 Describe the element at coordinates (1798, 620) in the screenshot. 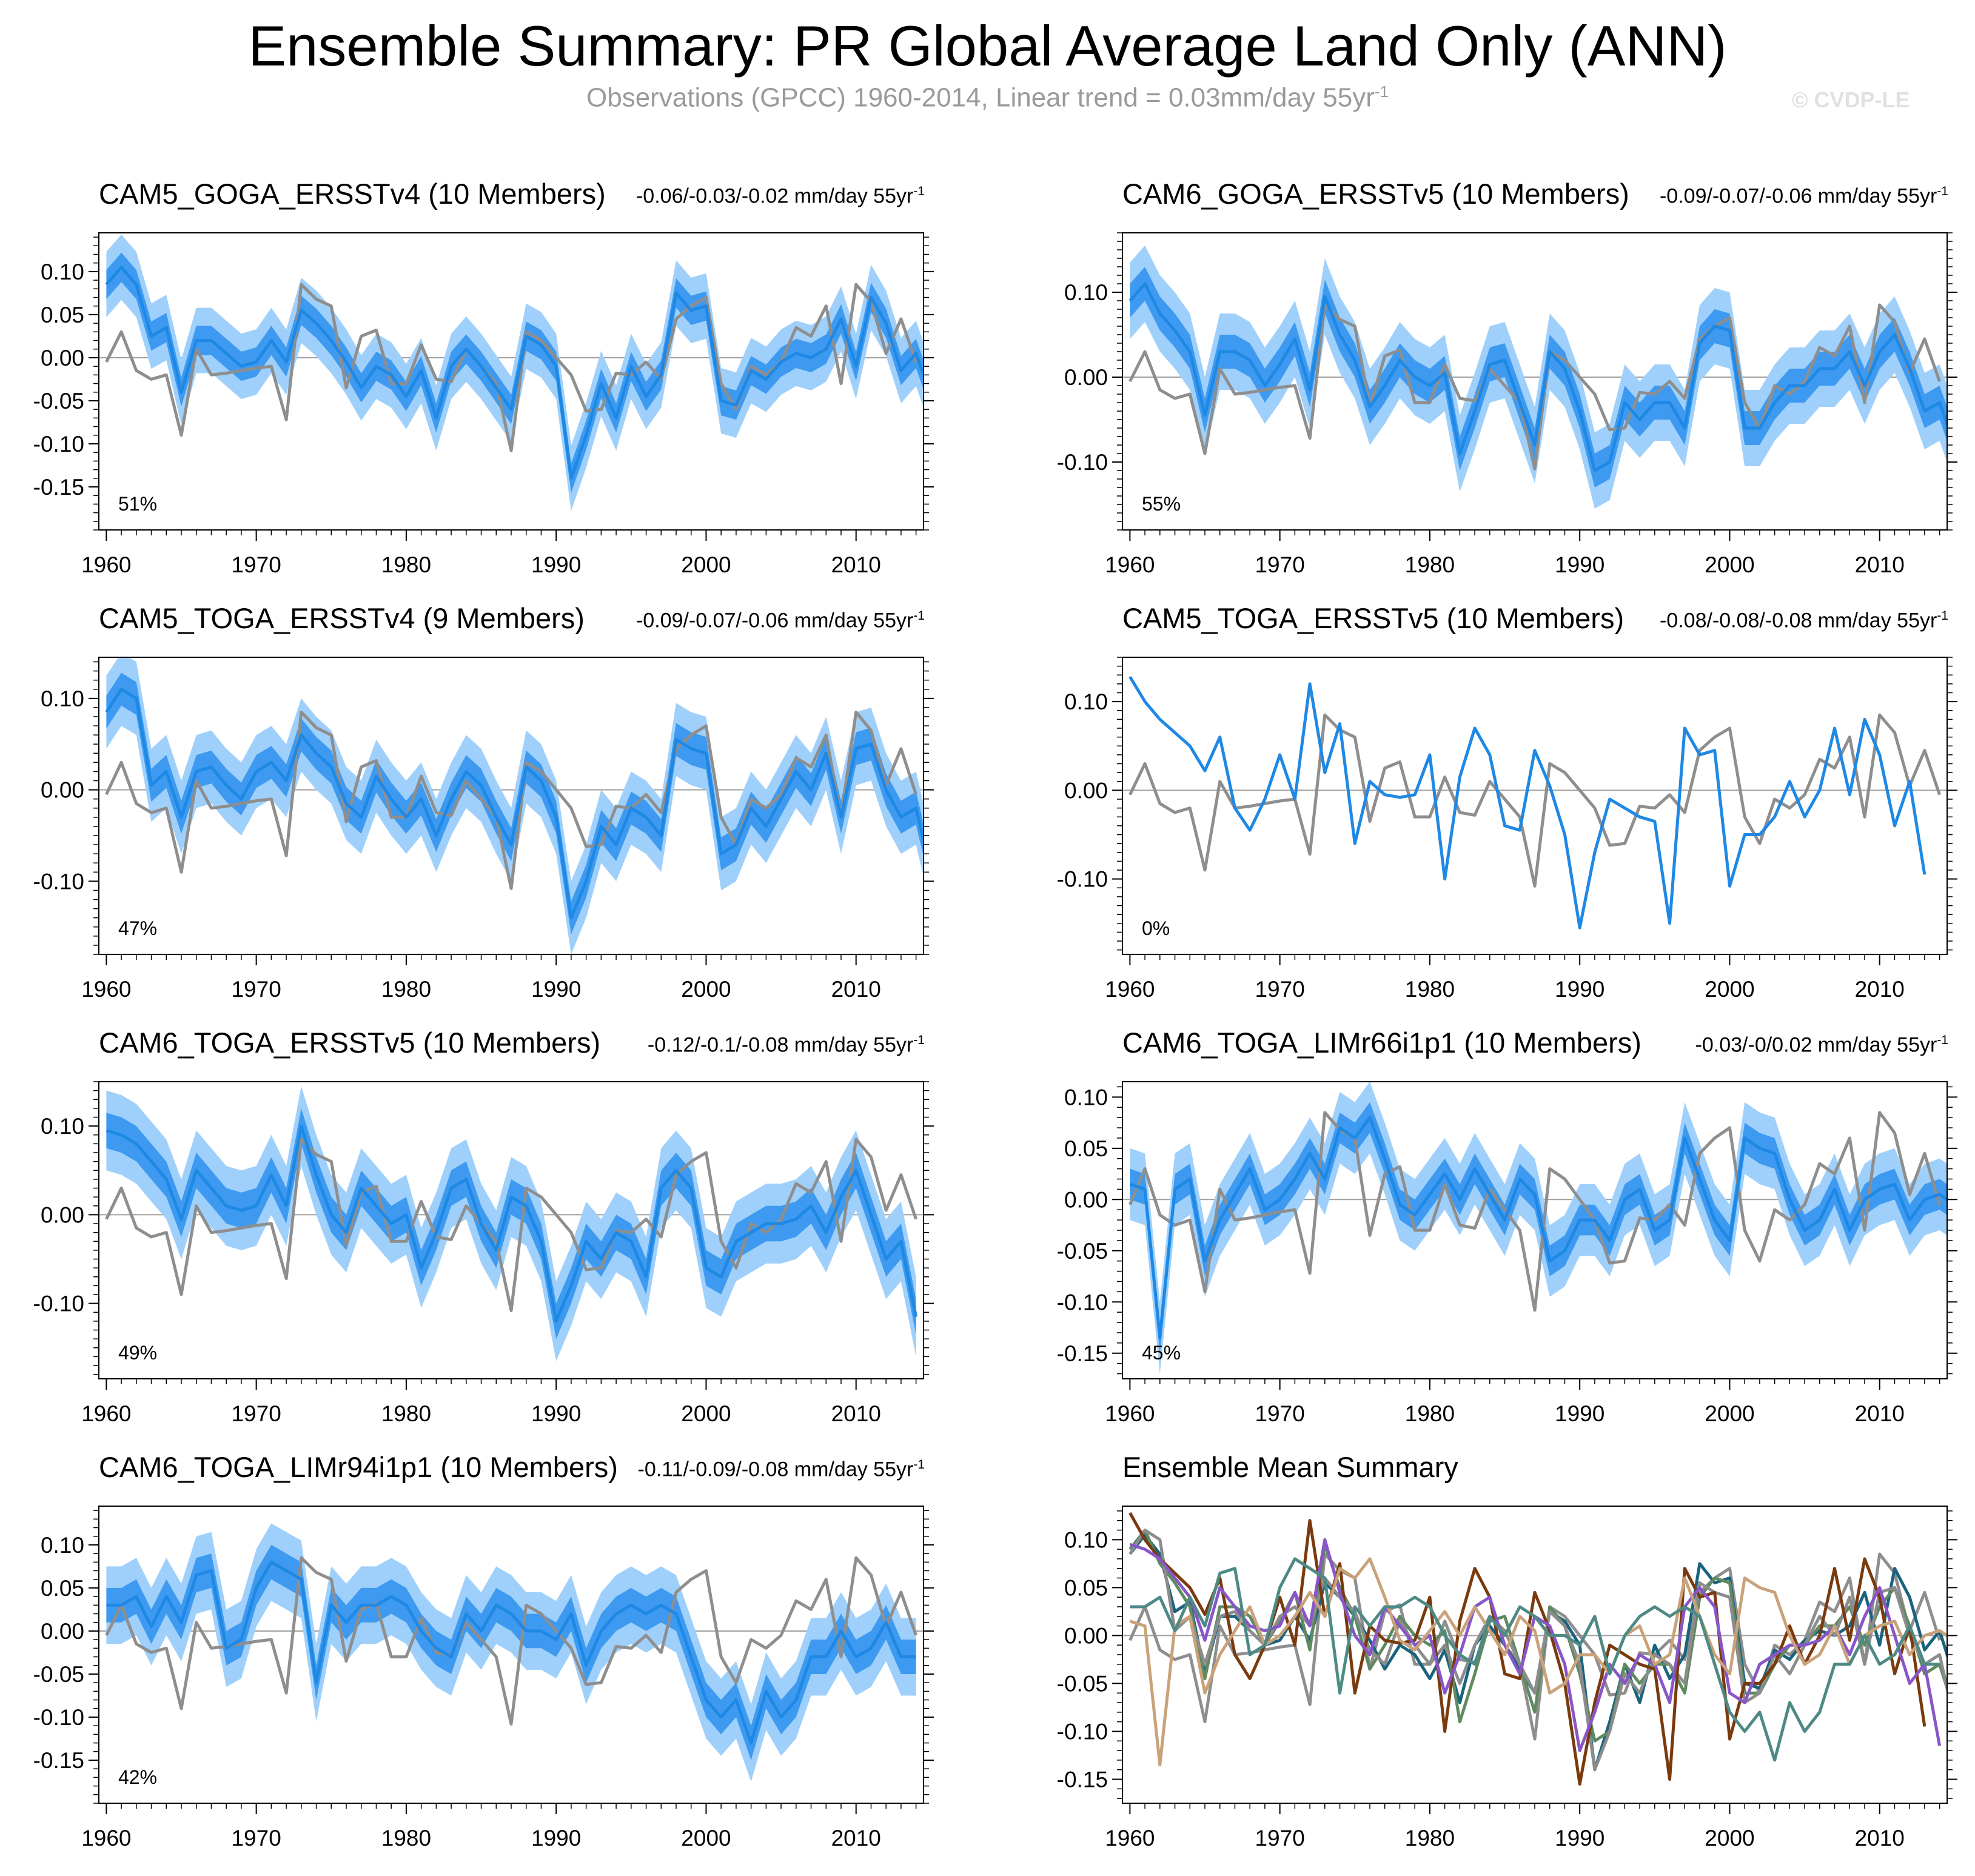

I see `panel-4-trend-text: -0.08/-0.08/-0.08 mm/day 55yr` at that location.